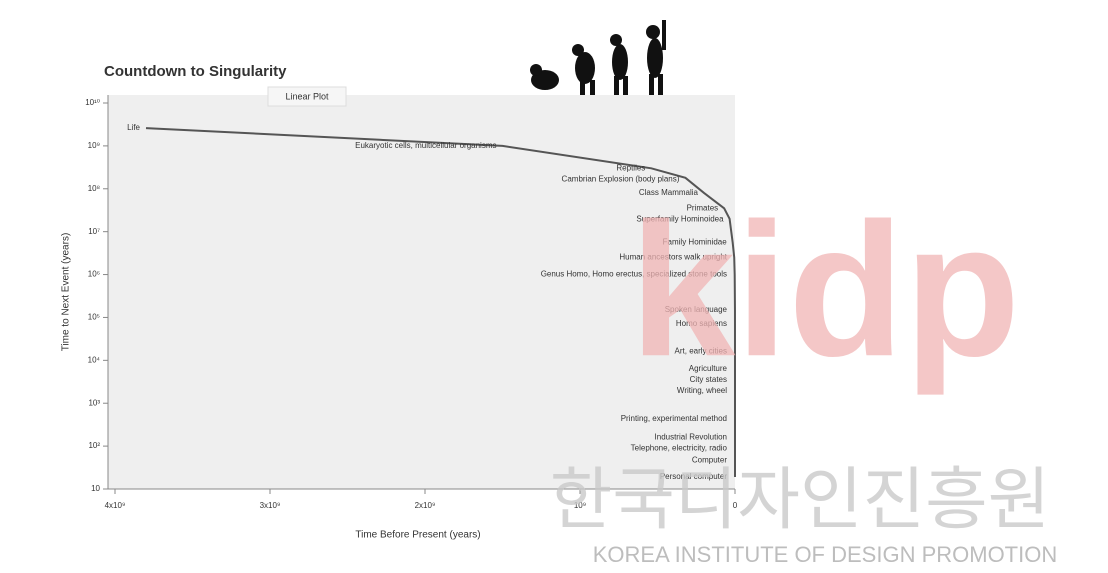  Describe the element at coordinates (425, 505) in the screenshot. I see `x-tick-label: 2x10⁹` at that location.